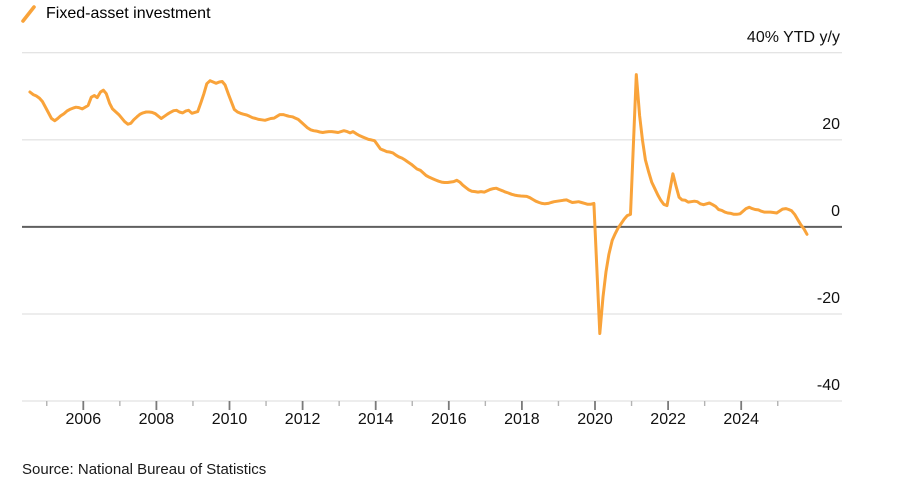  I want to click on y-tick-label: -40, so click(828, 385).